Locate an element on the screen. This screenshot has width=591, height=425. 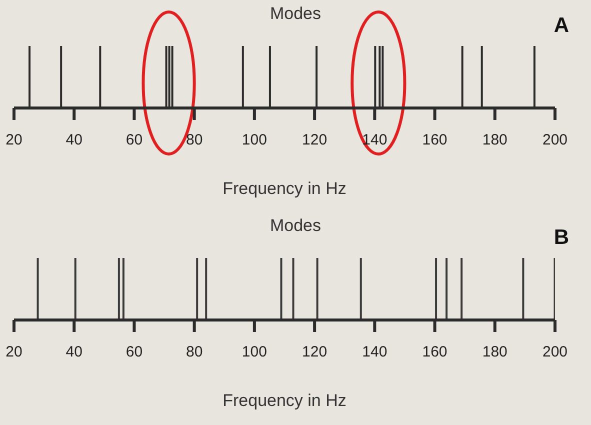
text: A is located at coordinates (561, 26).